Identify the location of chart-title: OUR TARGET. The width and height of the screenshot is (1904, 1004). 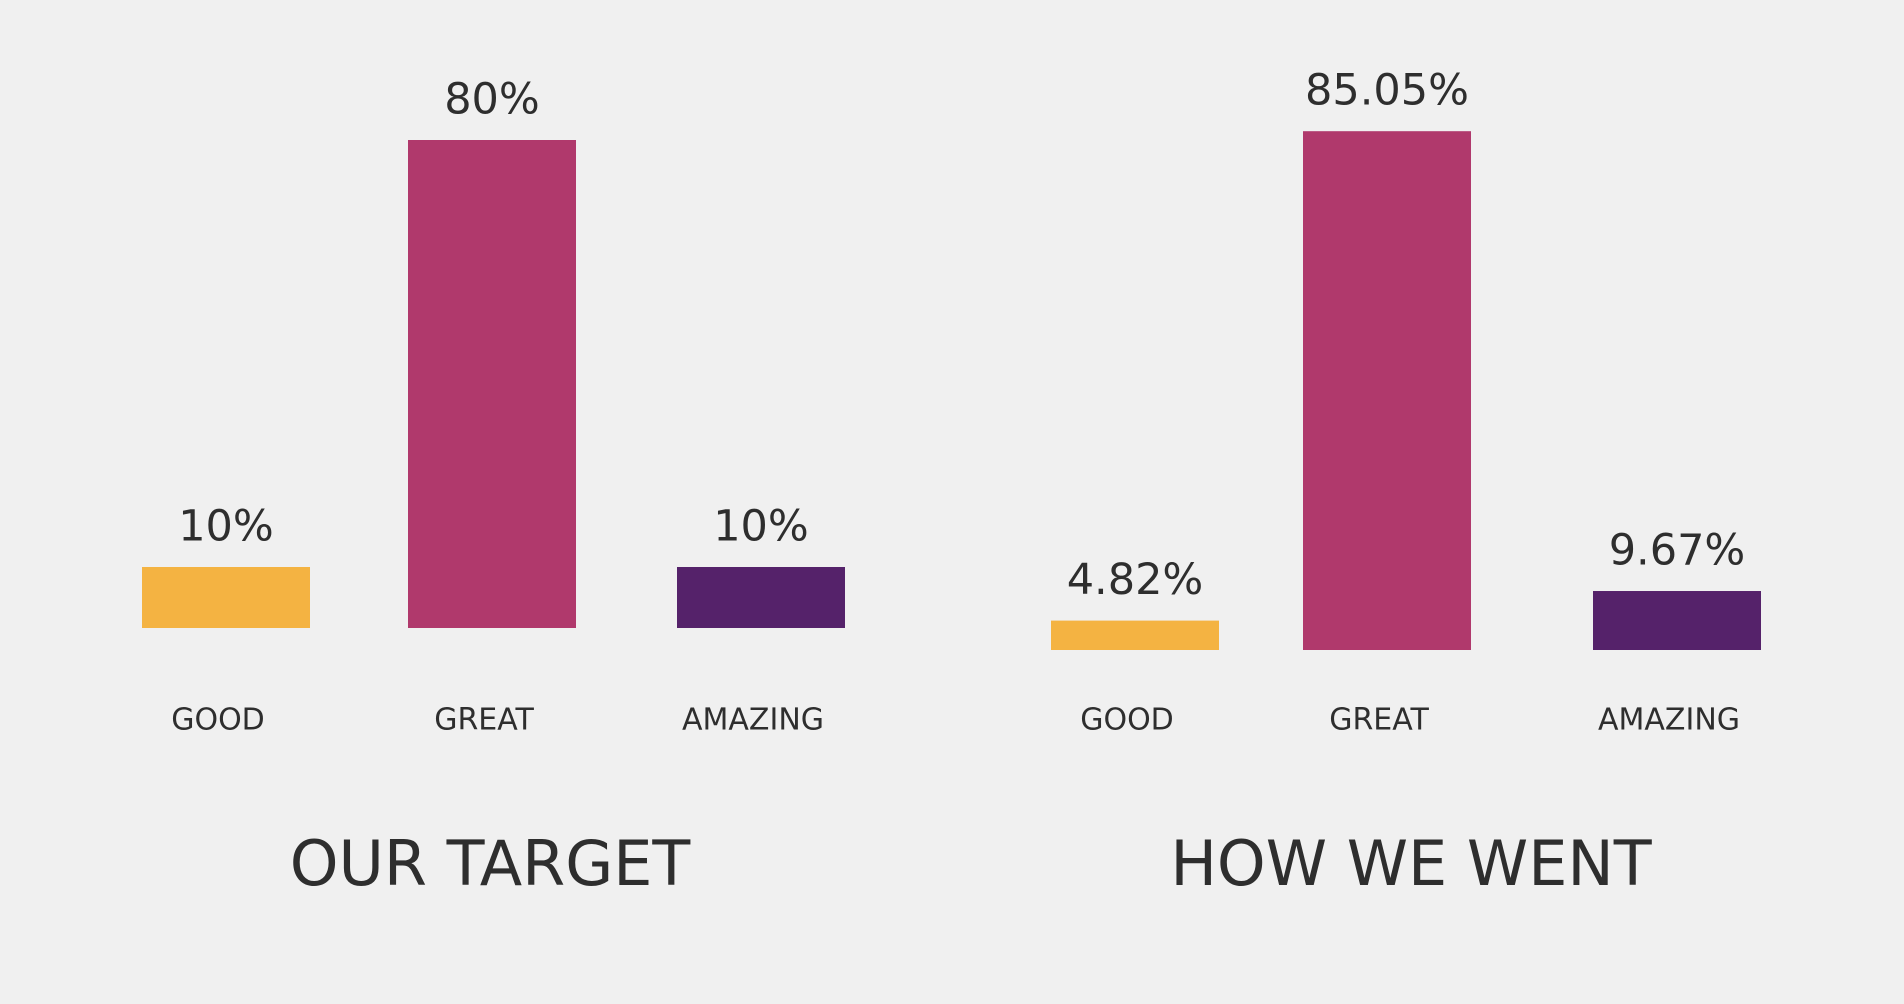
(491, 863).